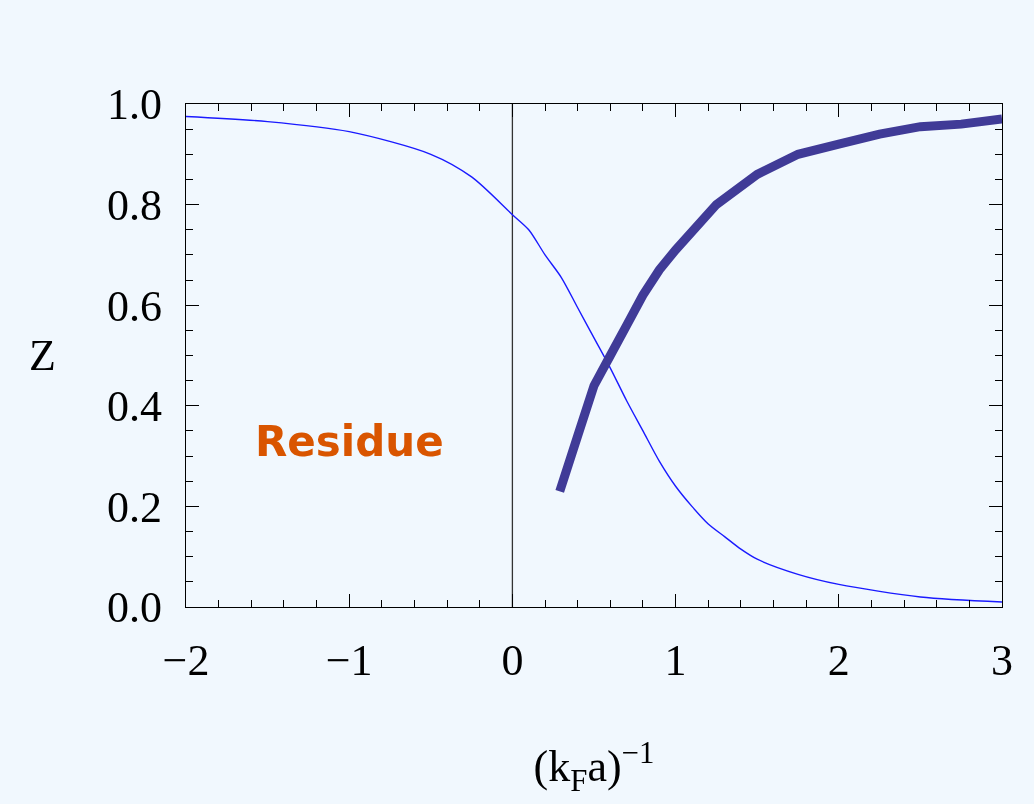 The width and height of the screenshot is (1034, 804). What do you see at coordinates (42, 355) in the screenshot?
I see `y-axis-title: Z` at bounding box center [42, 355].